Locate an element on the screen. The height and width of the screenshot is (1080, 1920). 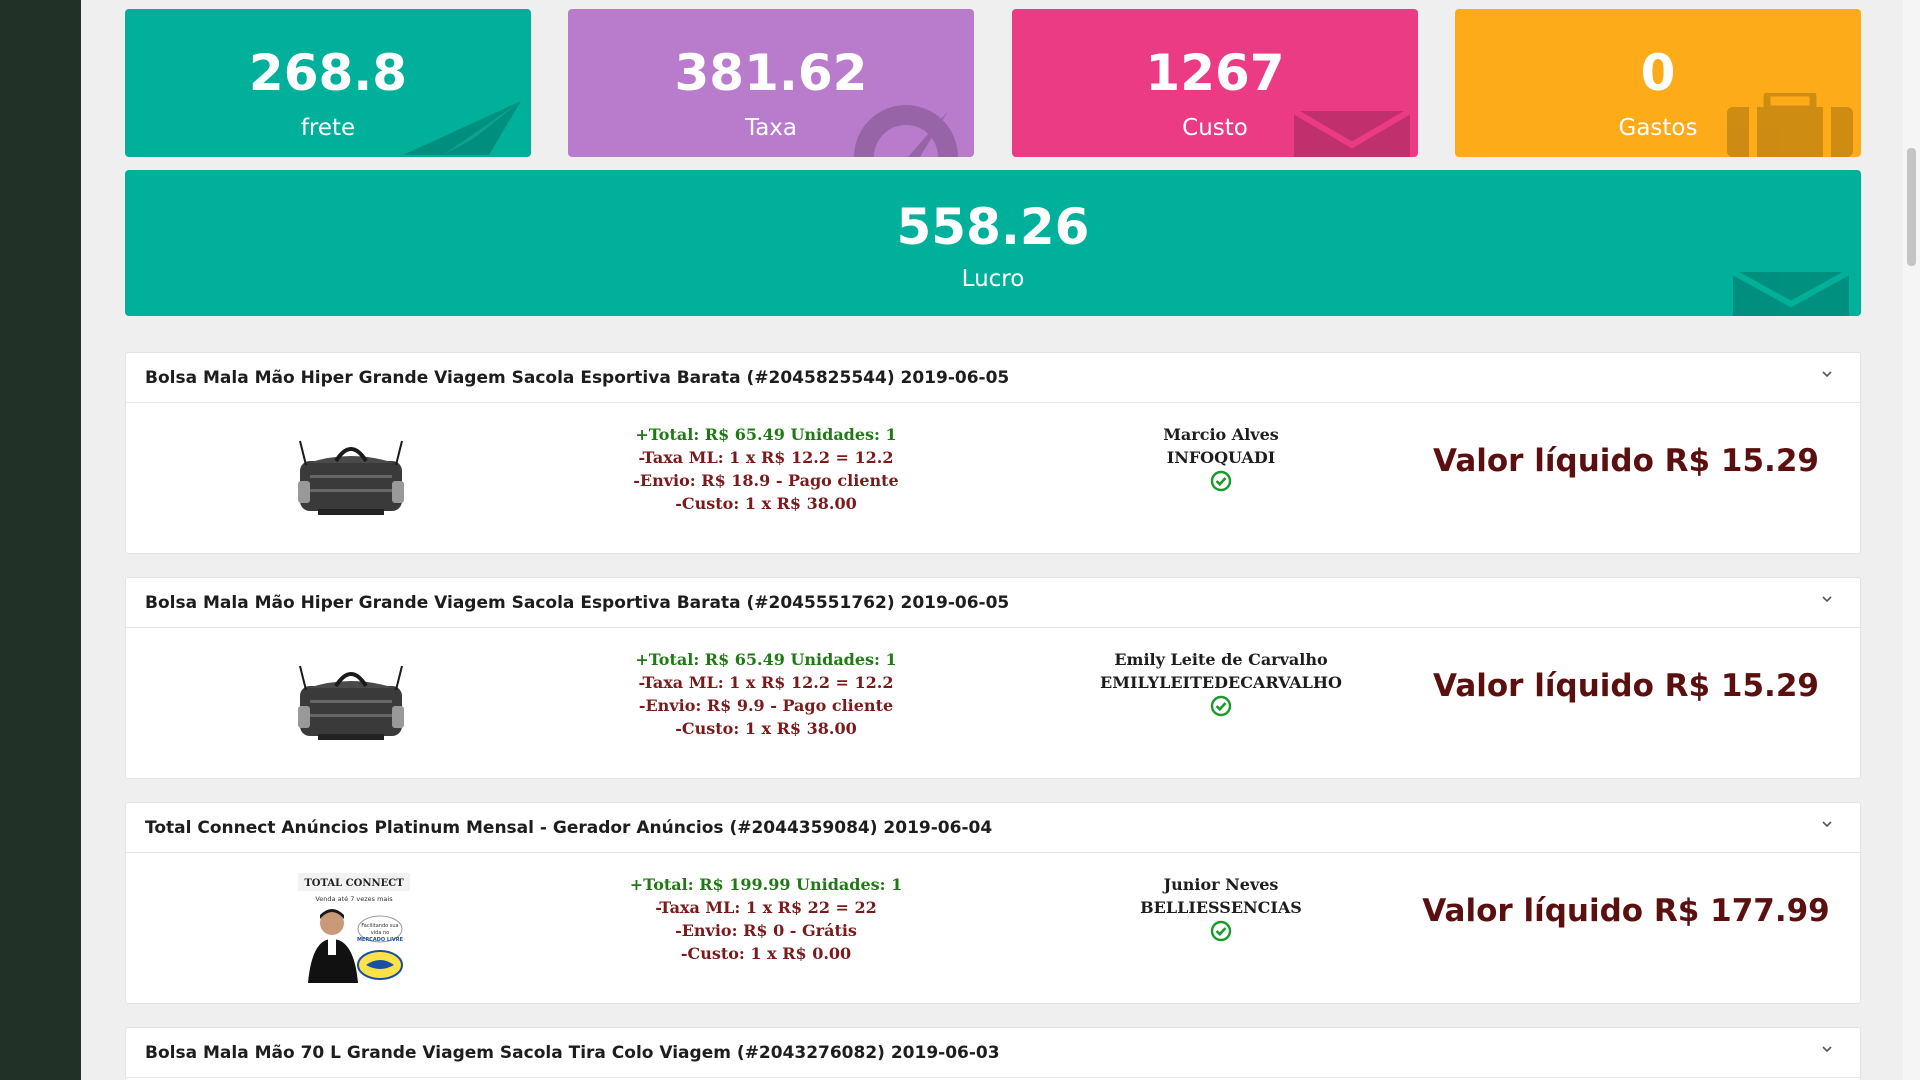
stat-value: 0 is located at coordinates (1658, 73).